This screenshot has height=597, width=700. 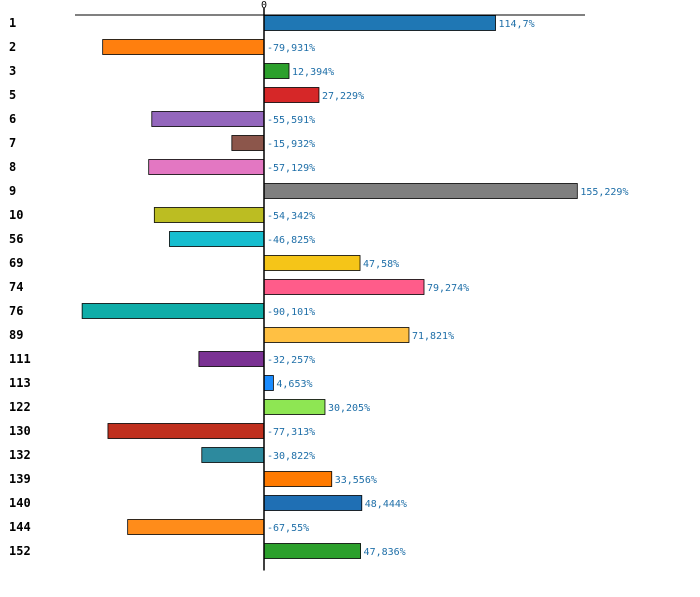 I want to click on value-label: -46,825%, so click(x=291, y=240).